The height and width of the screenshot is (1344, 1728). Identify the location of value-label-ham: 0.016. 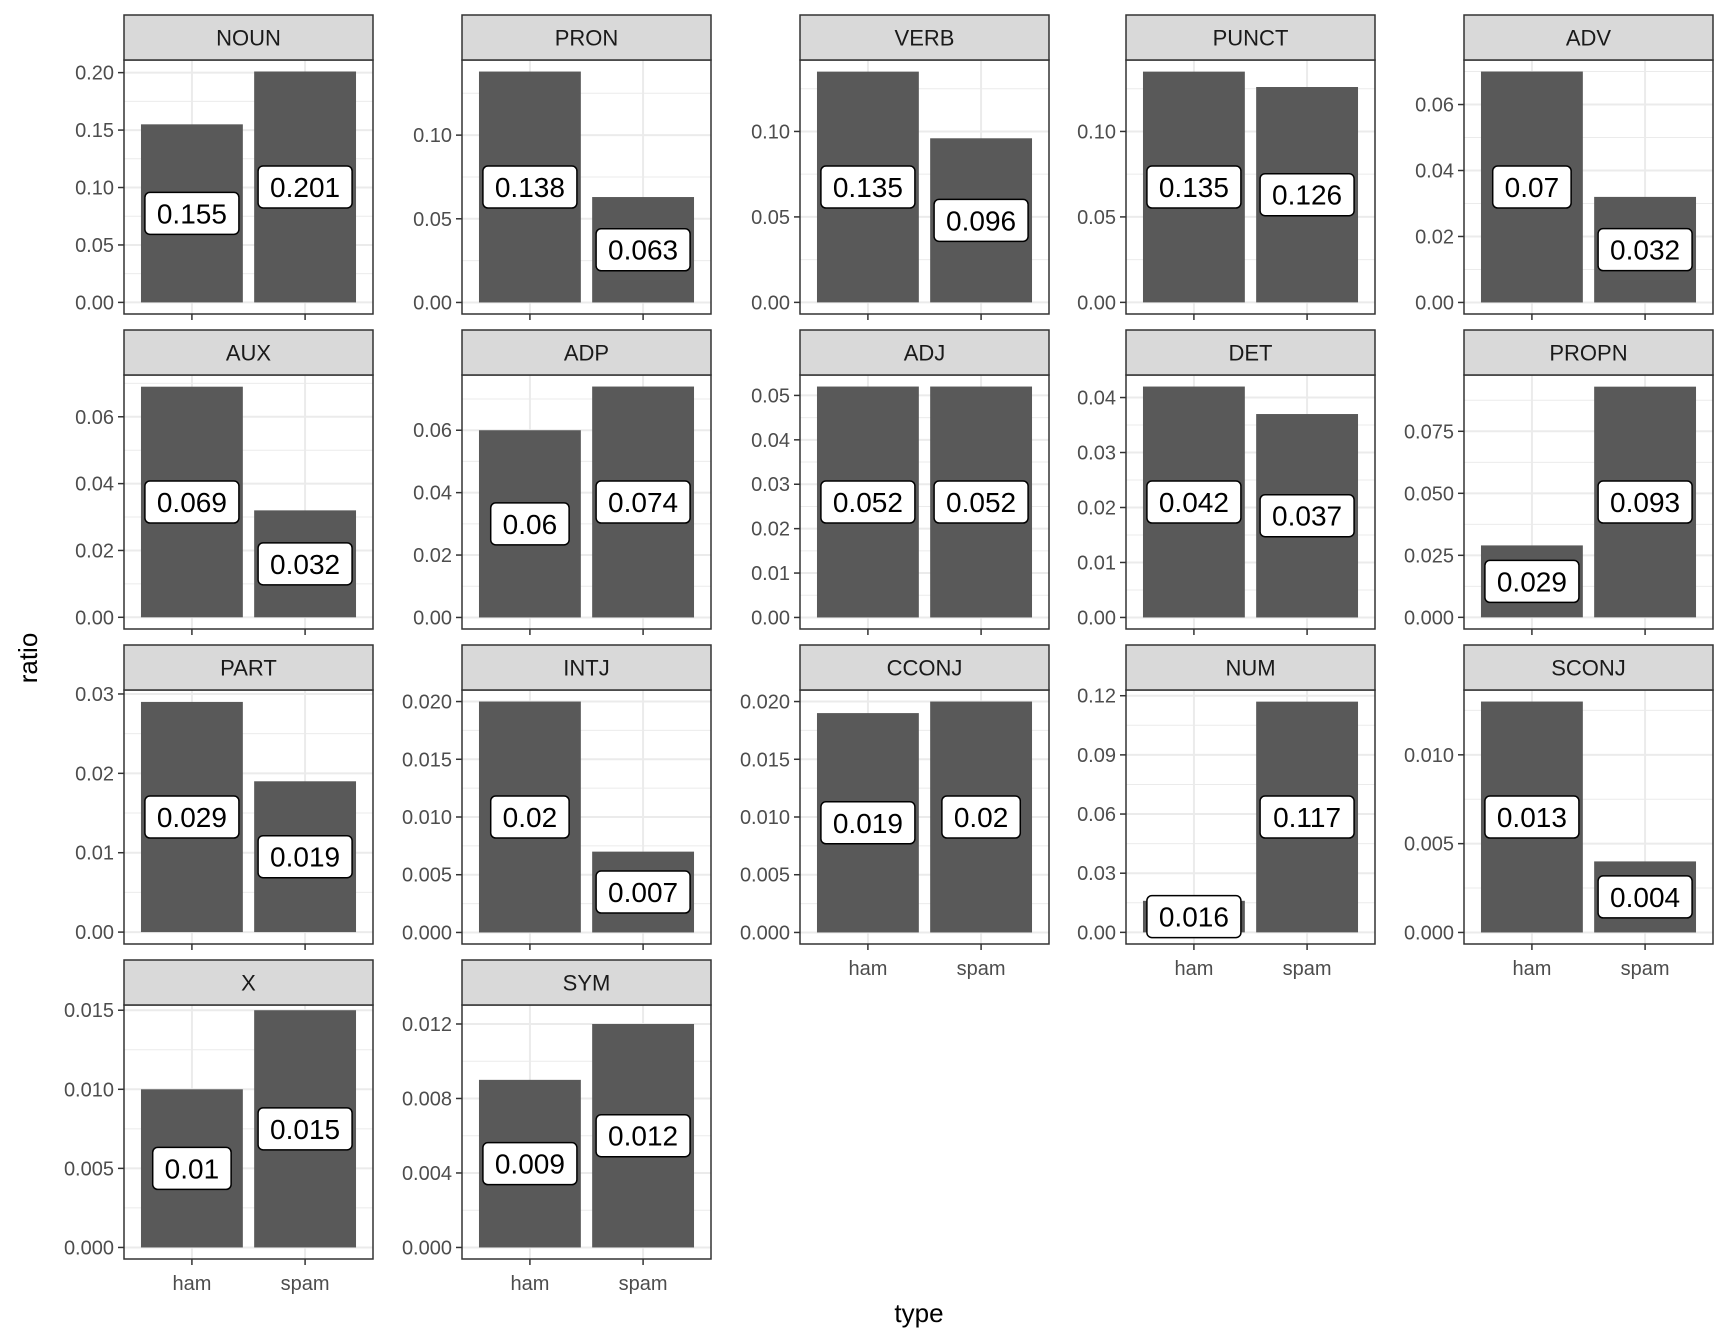
(1194, 916).